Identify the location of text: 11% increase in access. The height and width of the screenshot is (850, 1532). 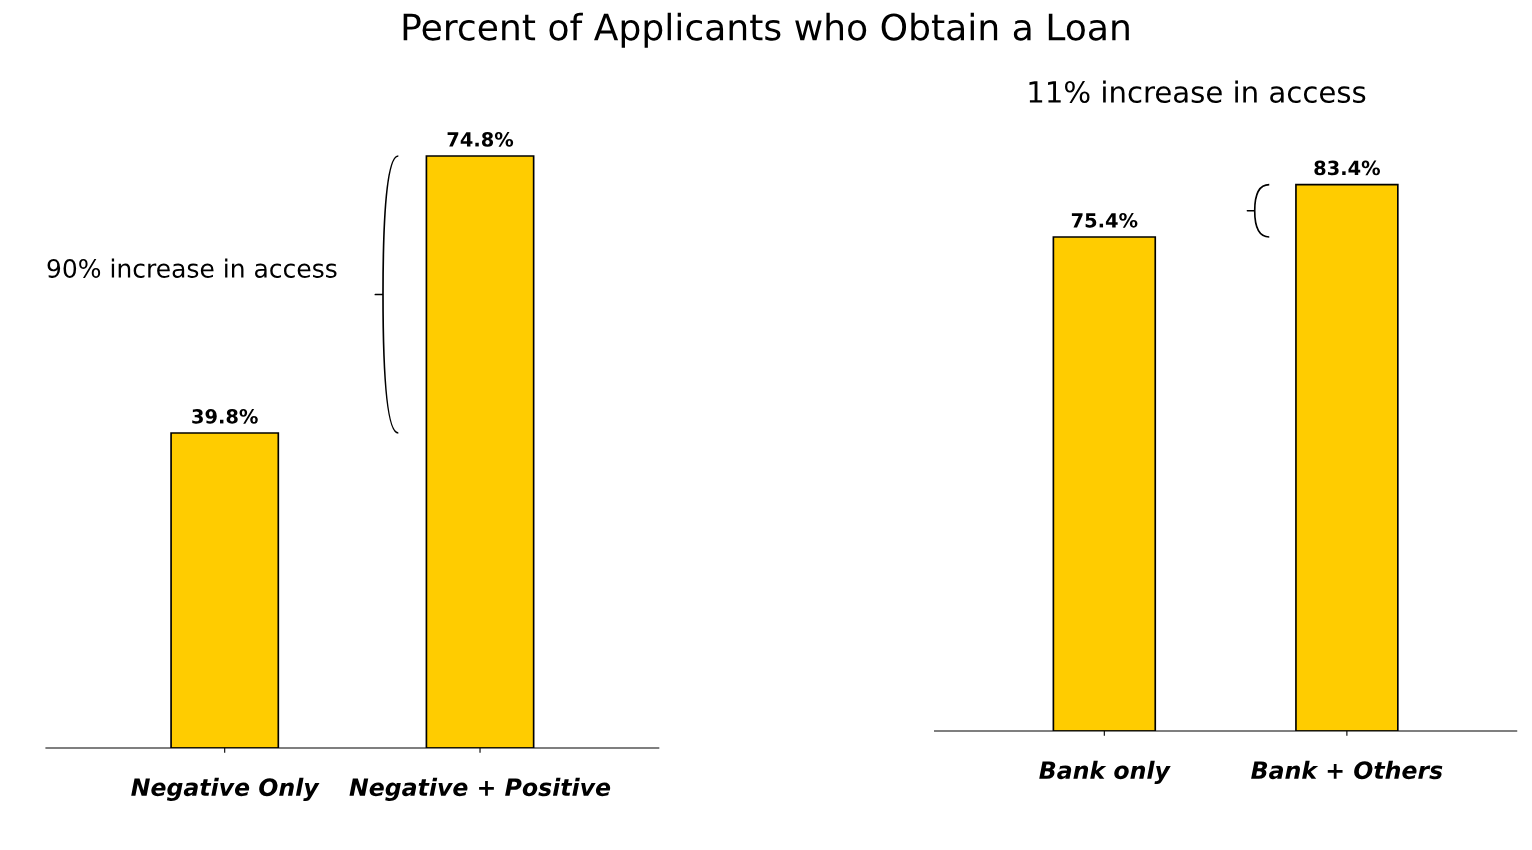
(1197, 91).